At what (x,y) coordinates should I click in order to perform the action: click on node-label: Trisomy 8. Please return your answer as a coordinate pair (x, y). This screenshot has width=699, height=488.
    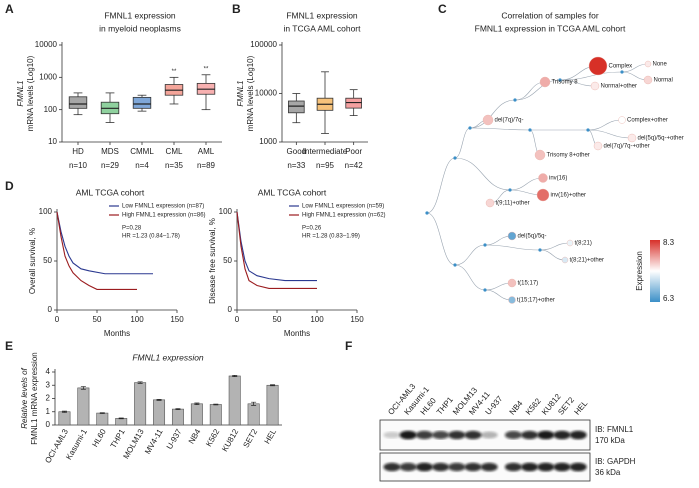
    Looking at the image, I should click on (565, 83).